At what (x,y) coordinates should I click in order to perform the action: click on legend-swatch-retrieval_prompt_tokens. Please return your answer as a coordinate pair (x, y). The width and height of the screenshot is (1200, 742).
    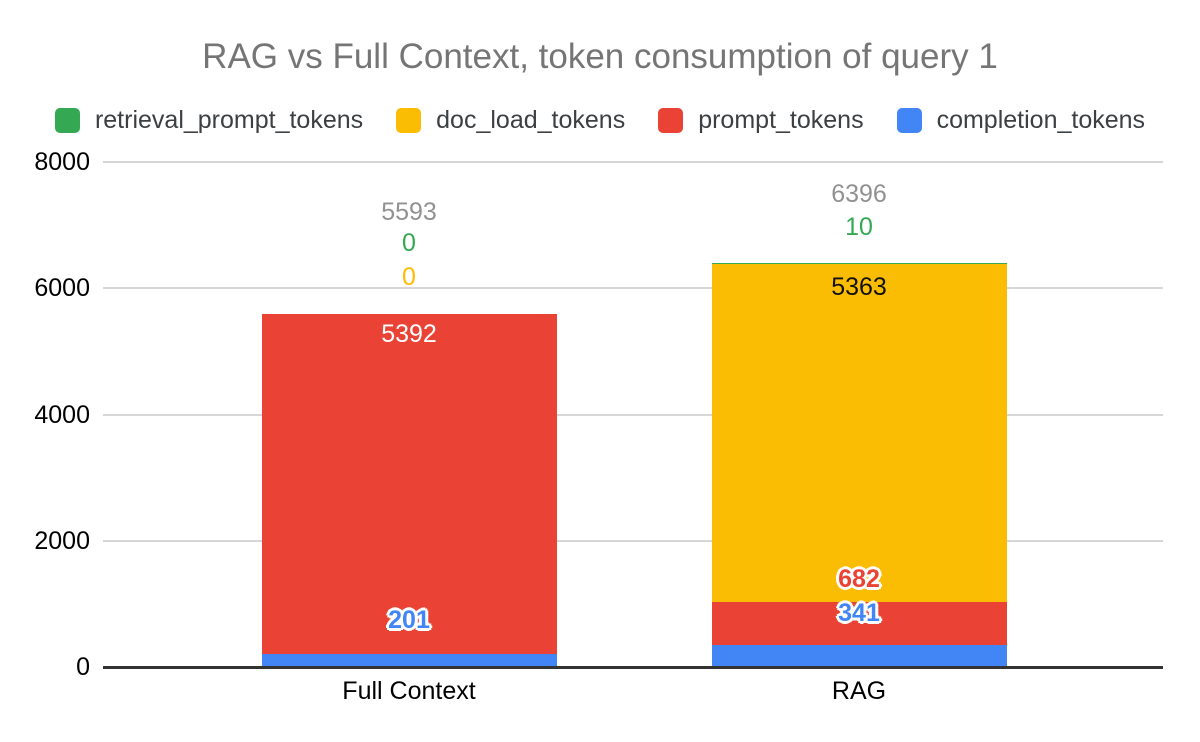
    Looking at the image, I should click on (67, 120).